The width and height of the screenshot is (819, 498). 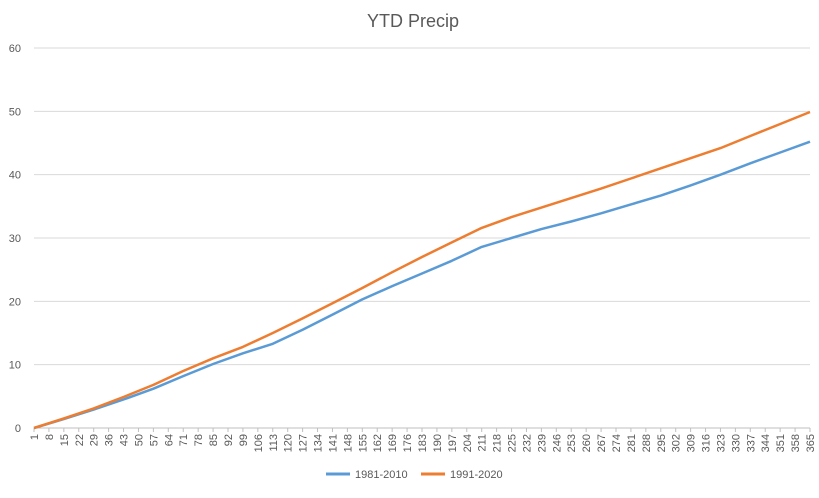 I want to click on x-tick-label: 15, so click(x=65, y=440).